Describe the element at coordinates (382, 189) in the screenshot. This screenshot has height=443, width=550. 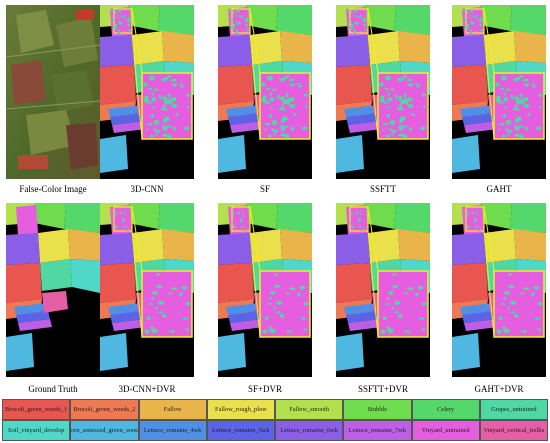
I see `caption-ssftt: SSFTT` at that location.